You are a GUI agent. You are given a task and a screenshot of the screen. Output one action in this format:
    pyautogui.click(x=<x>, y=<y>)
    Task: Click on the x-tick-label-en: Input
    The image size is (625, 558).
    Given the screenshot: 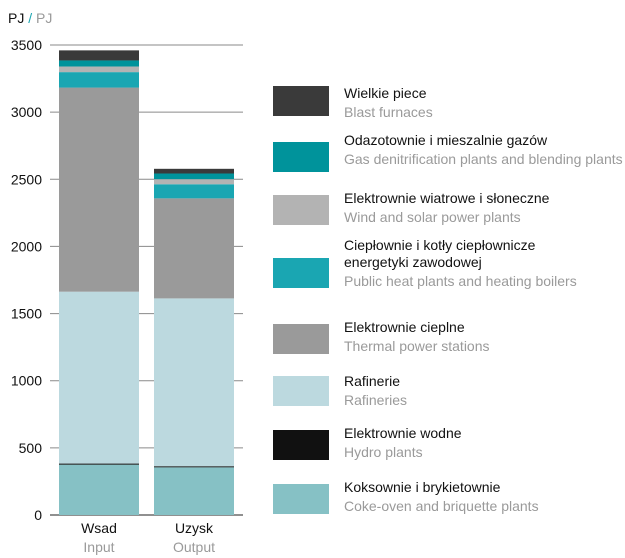 What is the action you would take?
    pyautogui.click(x=98, y=547)
    